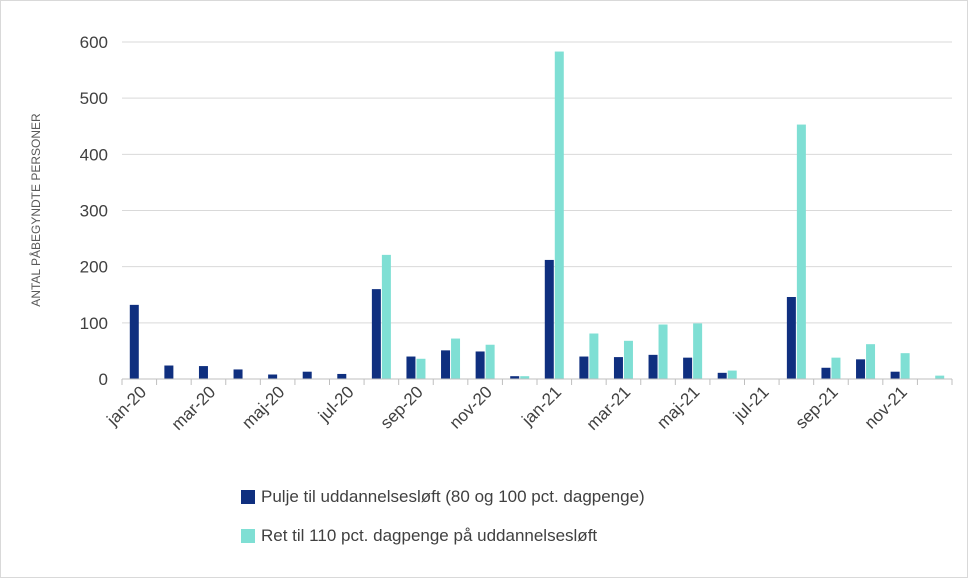 Image resolution: width=968 pixels, height=578 pixels. Describe the element at coordinates (263, 407) in the screenshot. I see `x-tick-label: maj-20` at that location.